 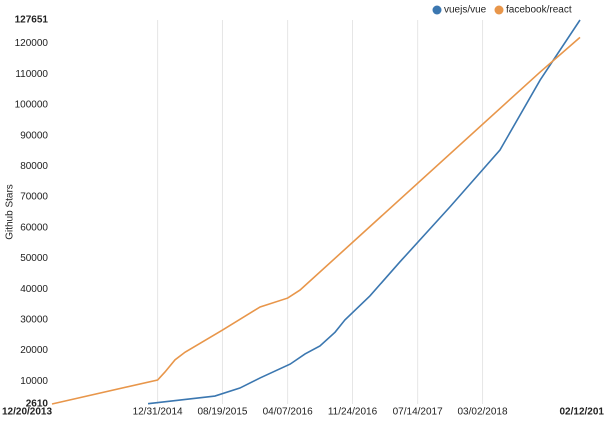 What do you see at coordinates (32, 20) in the screenshot?
I see `y-tick-label: 127651` at bounding box center [32, 20].